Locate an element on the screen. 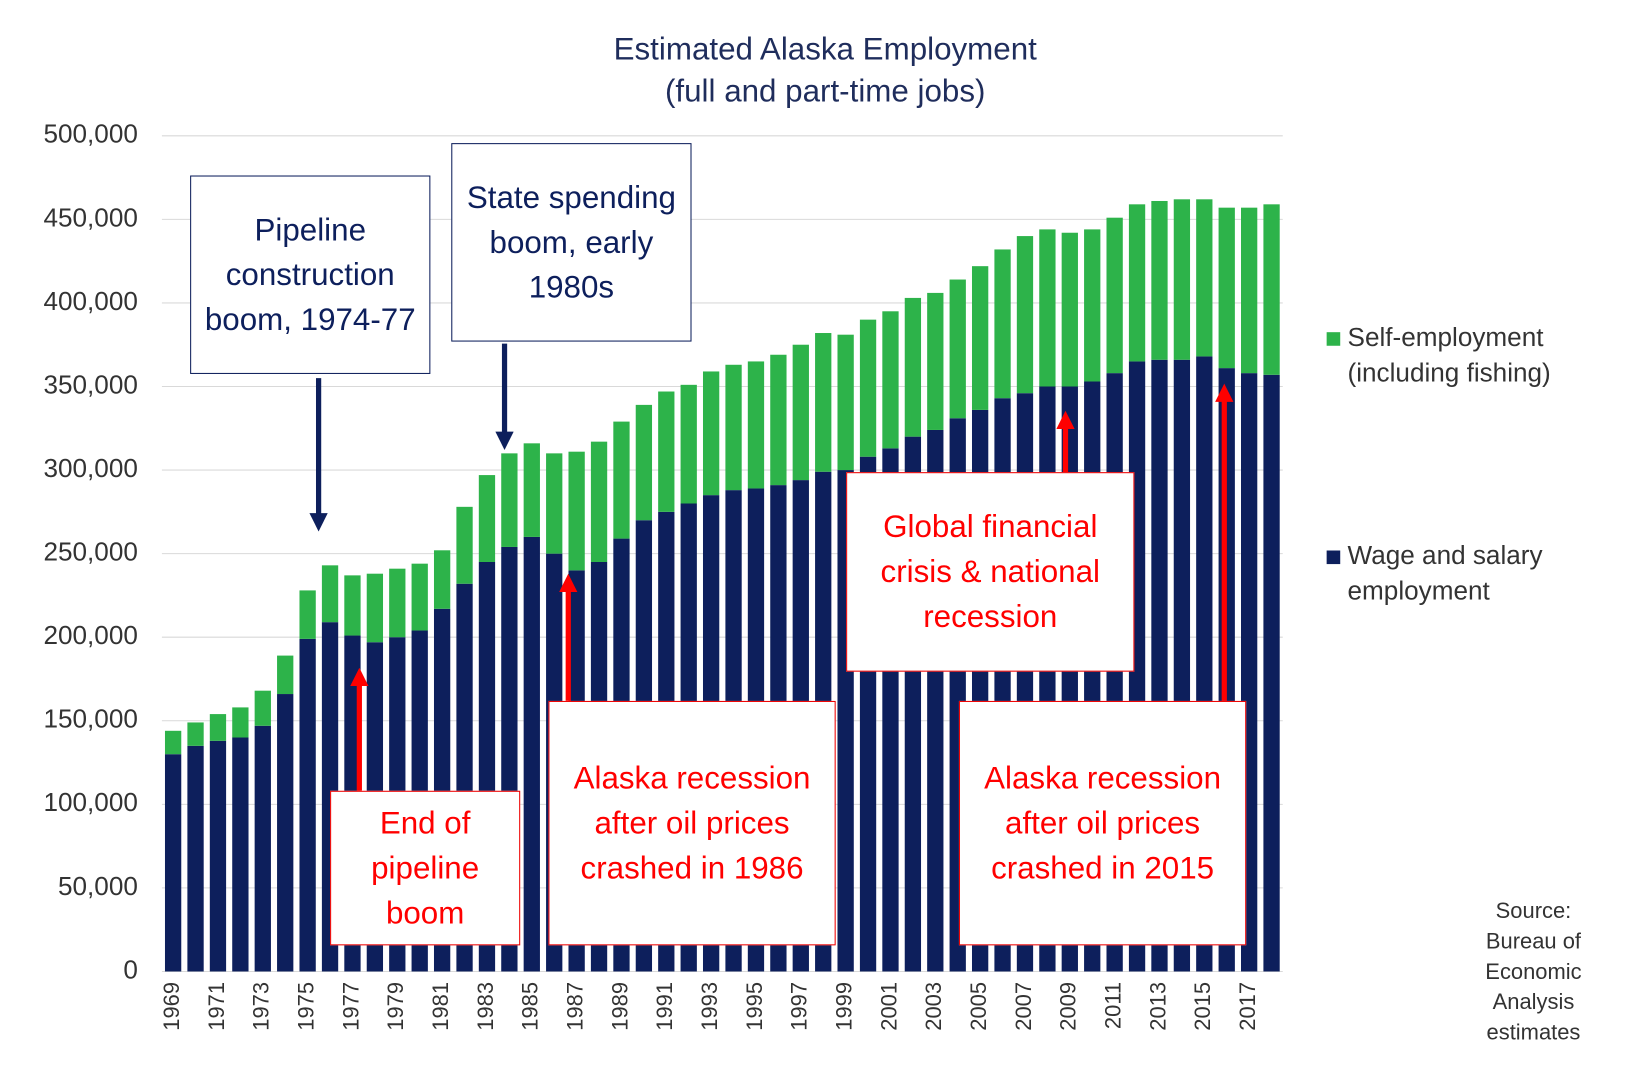 The image size is (1638, 1071). y-tick-label: 200,000 is located at coordinates (90, 635).